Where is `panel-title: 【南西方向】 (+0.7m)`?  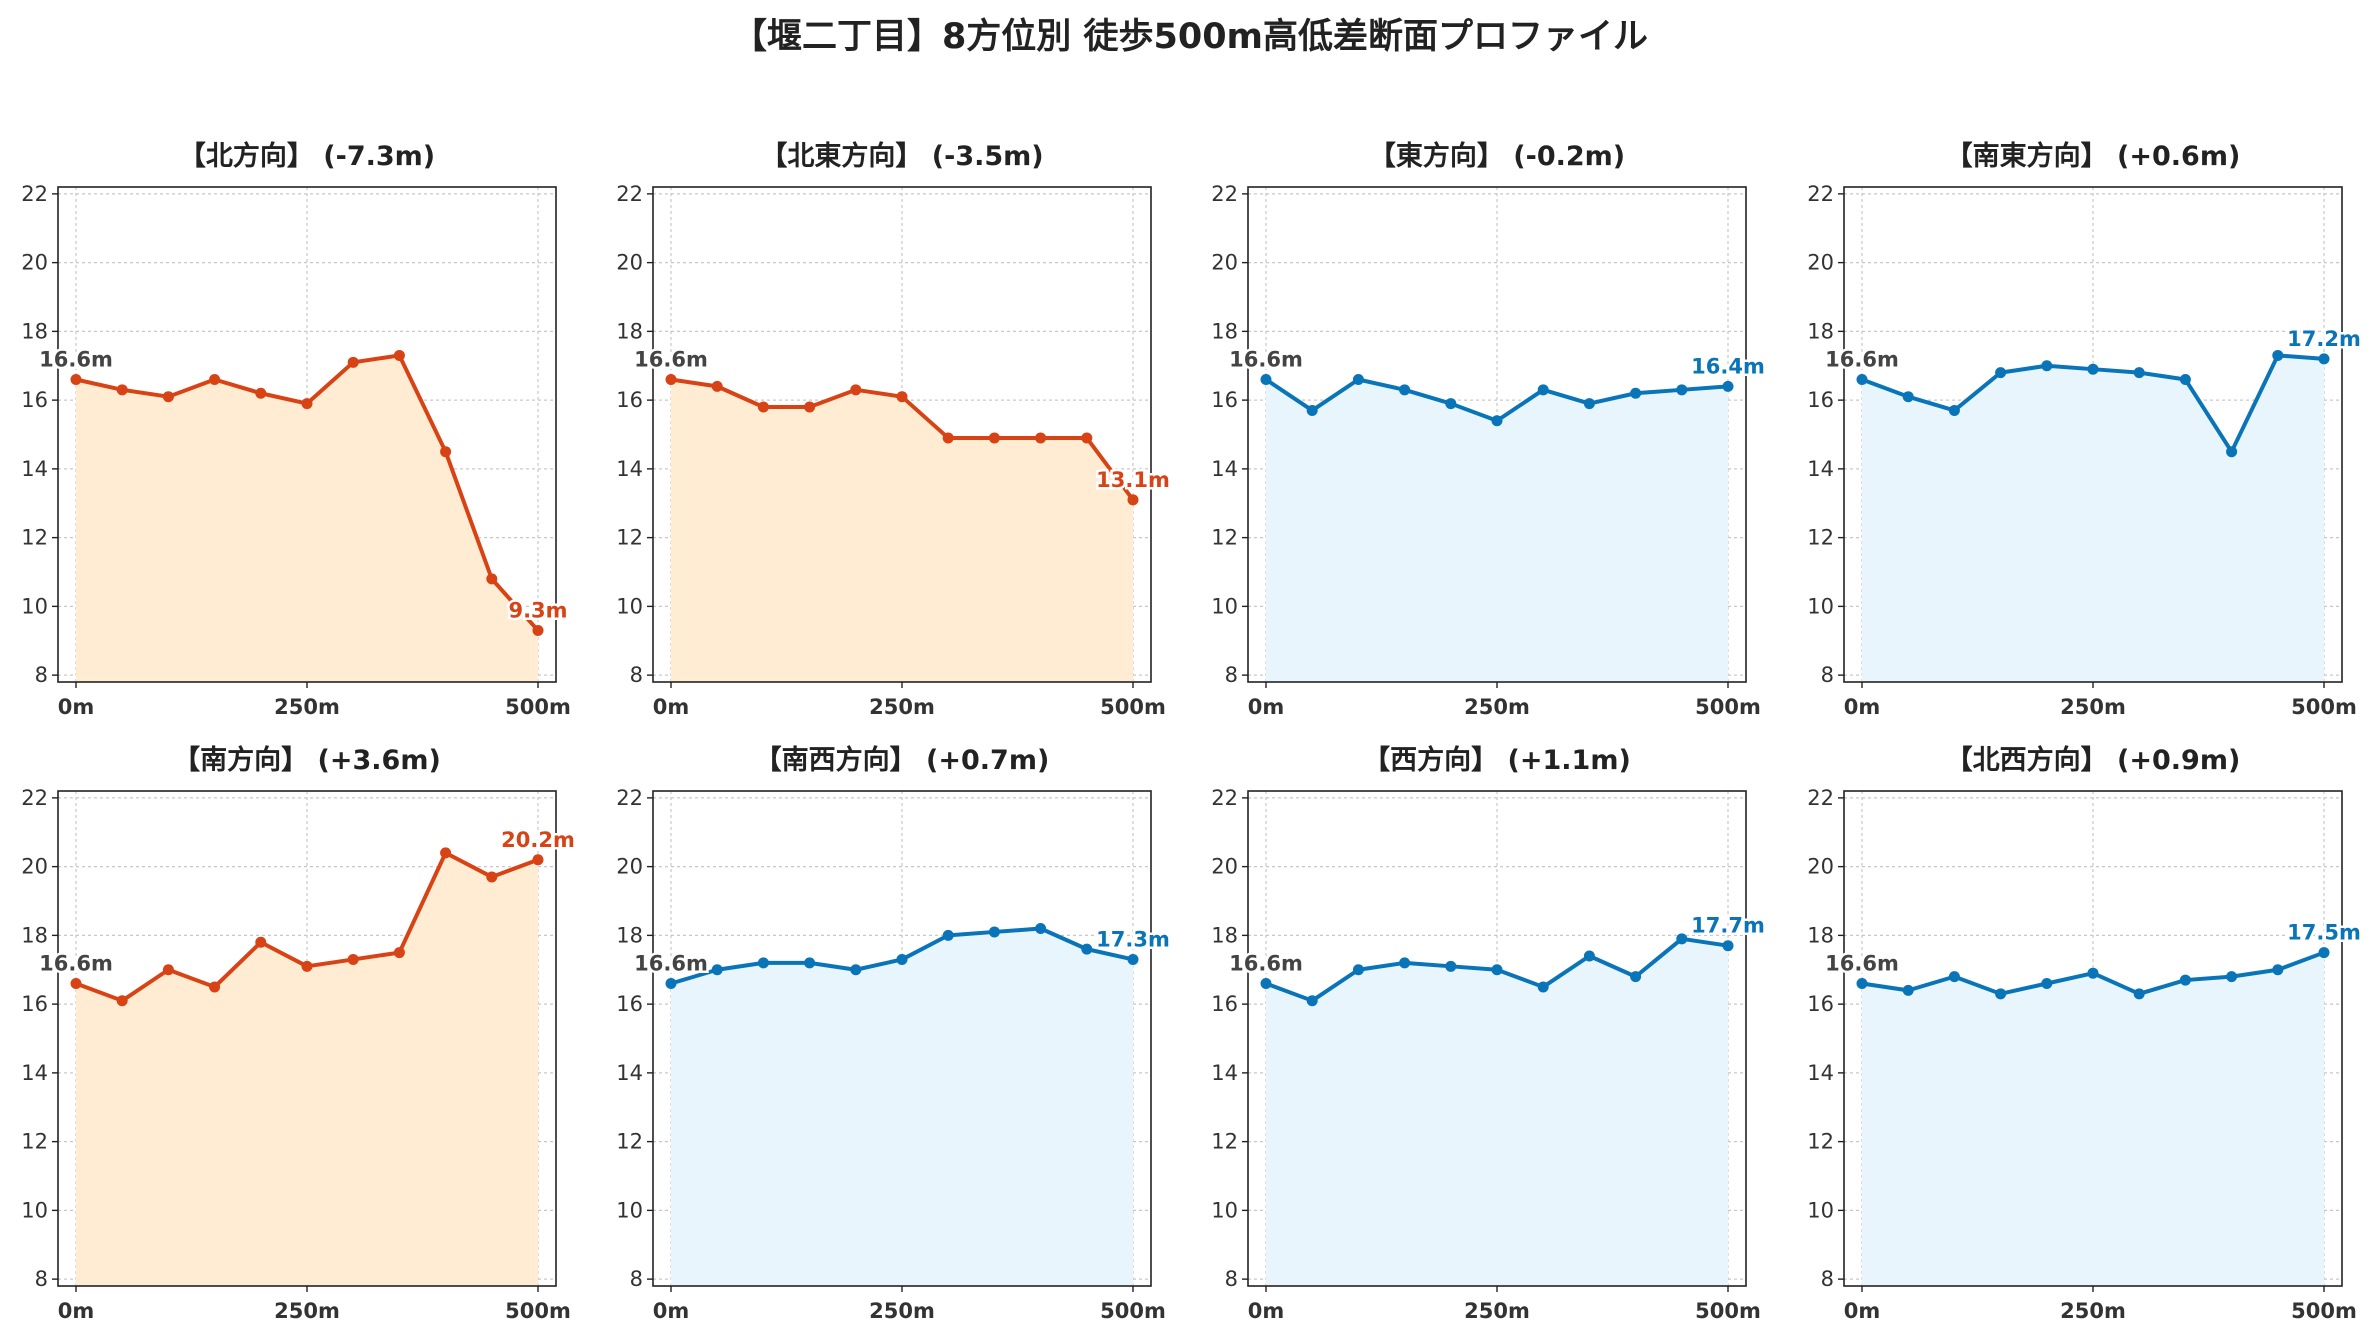
panel-title: 【南西方向】 (+0.7m) is located at coordinates (902, 760).